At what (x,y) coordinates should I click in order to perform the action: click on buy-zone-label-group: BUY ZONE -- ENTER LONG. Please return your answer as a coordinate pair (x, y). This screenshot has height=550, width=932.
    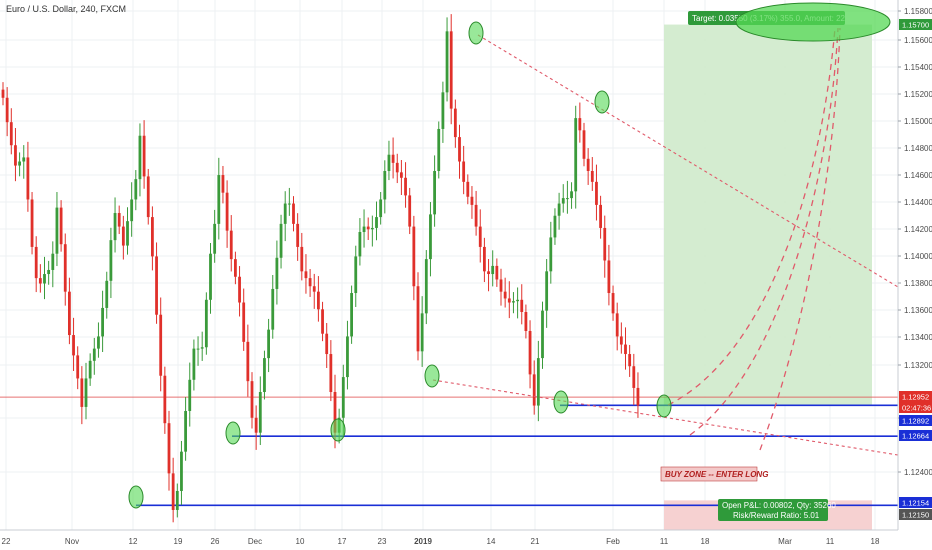
    Looking at the image, I should click on (714, 474).